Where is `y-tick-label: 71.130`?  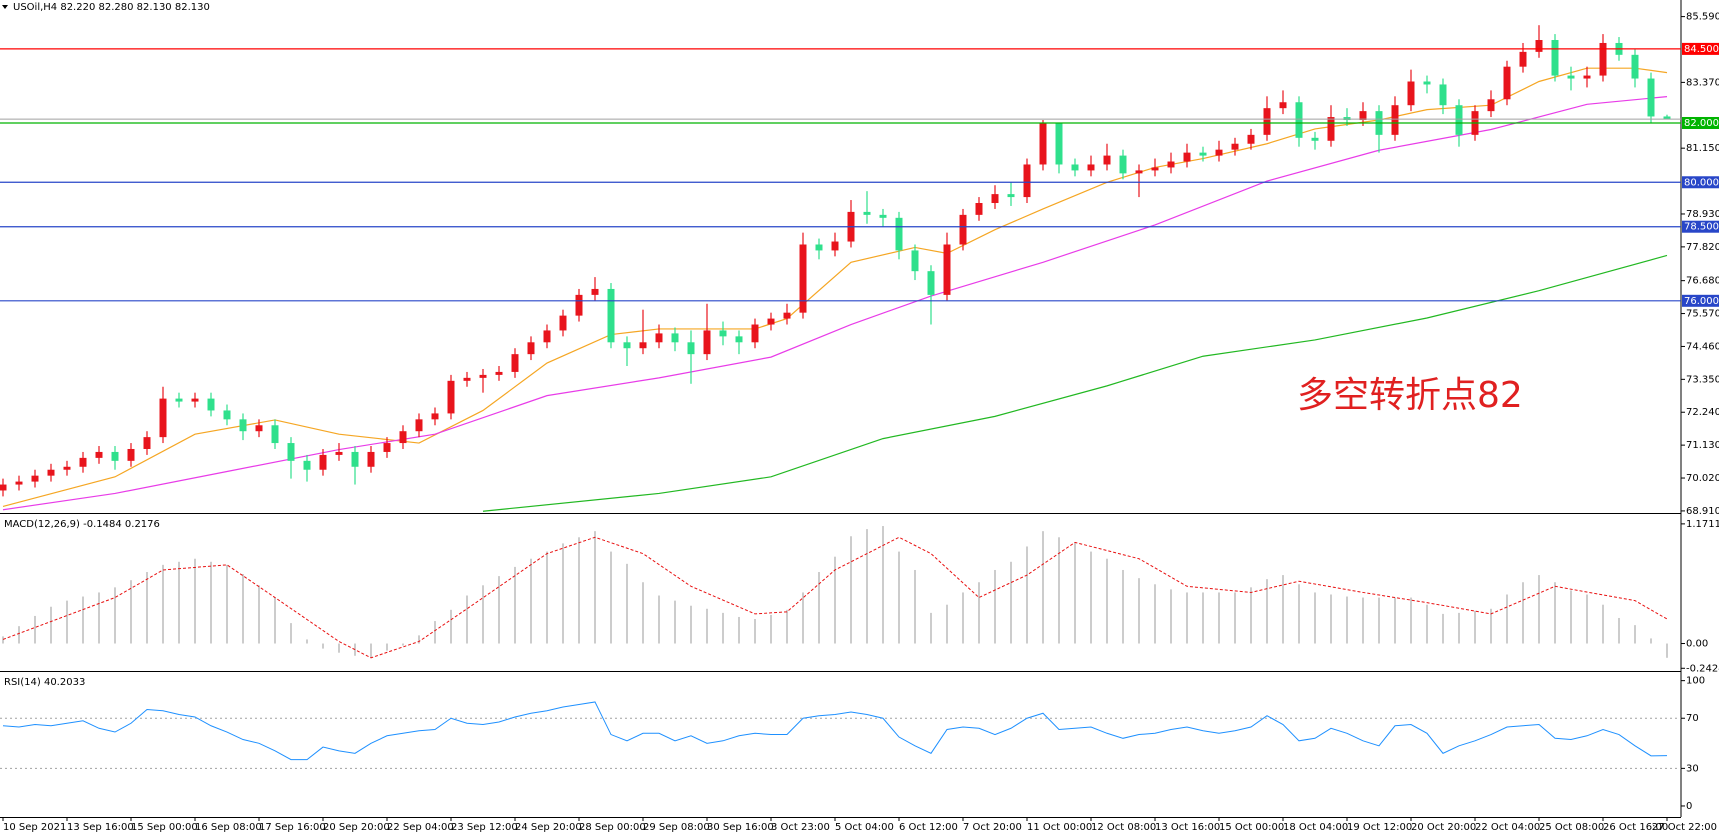 y-tick-label: 71.130 is located at coordinates (1702, 445).